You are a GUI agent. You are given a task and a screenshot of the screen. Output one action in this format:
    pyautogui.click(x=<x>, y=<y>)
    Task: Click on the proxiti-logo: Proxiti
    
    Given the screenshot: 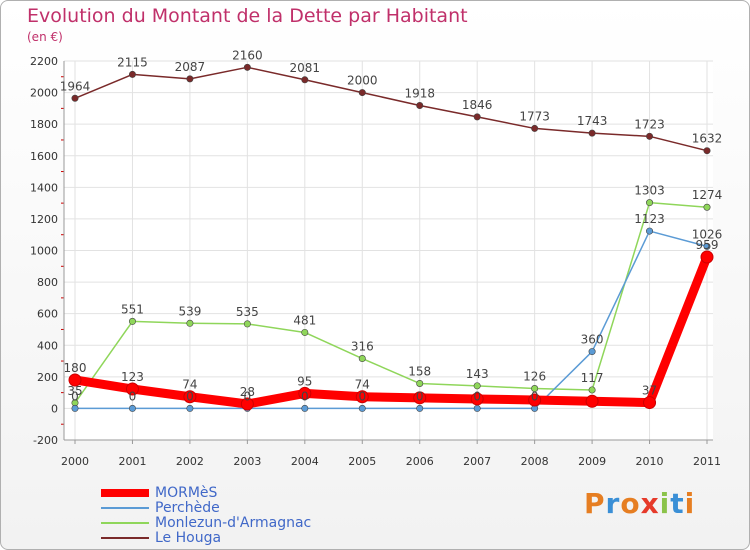 What is the action you would take?
    pyautogui.click(x=639, y=503)
    